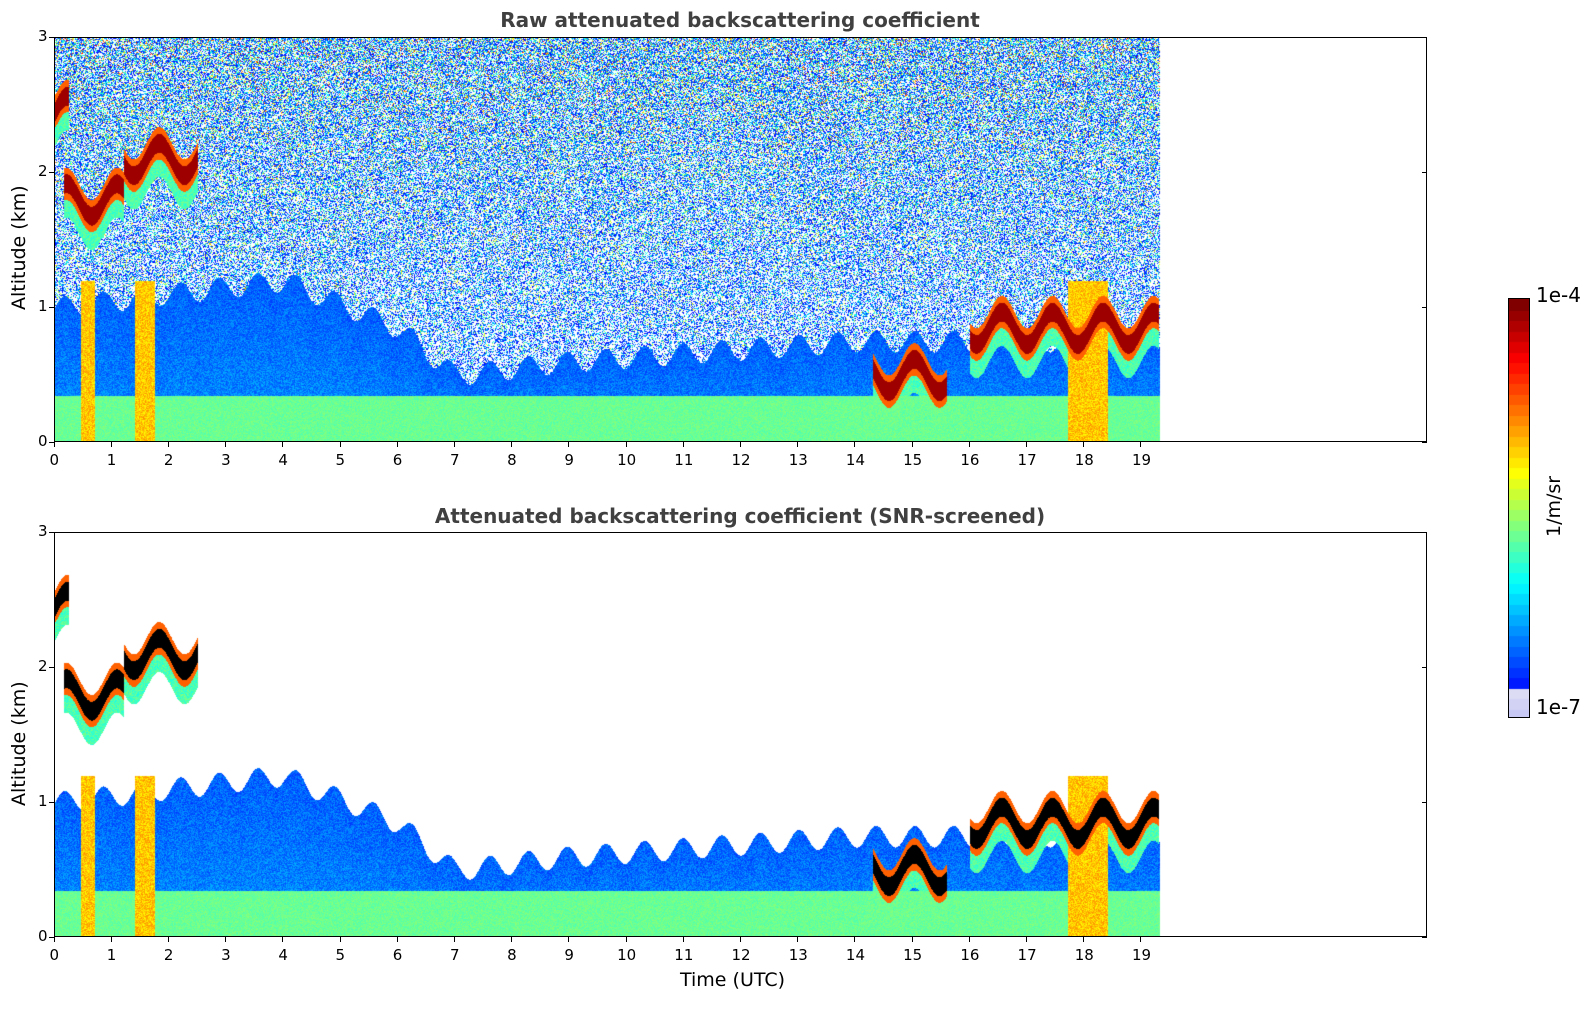  I want to click on panel2-xtick-label: 16, so click(970, 955).